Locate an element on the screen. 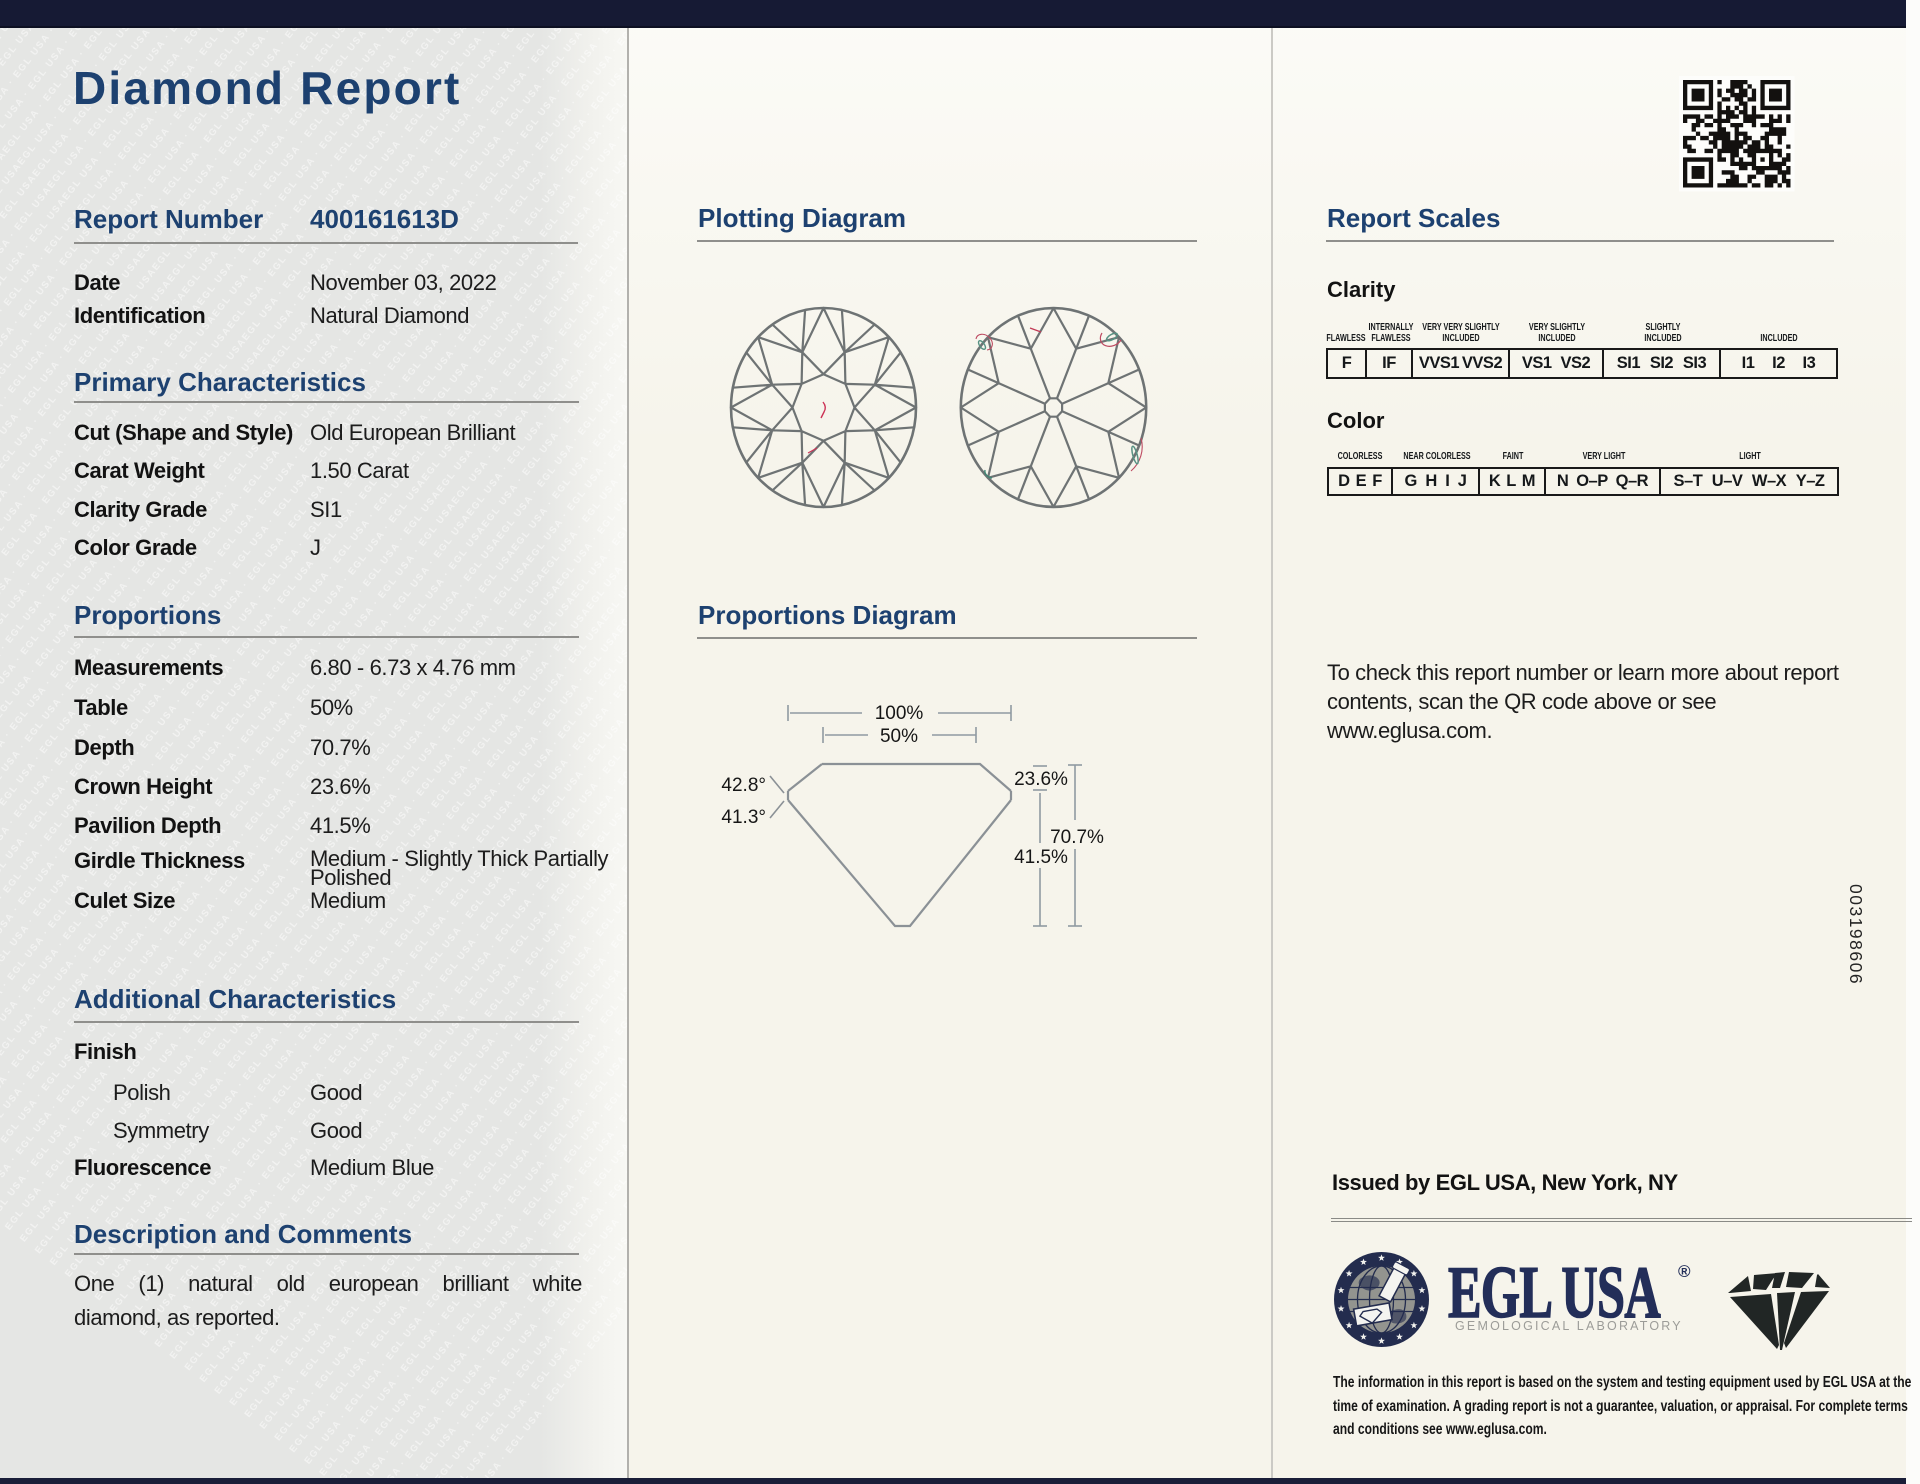 This screenshot has width=1920, height=1484. svg-text: 70.7% is located at coordinates (1077, 837).